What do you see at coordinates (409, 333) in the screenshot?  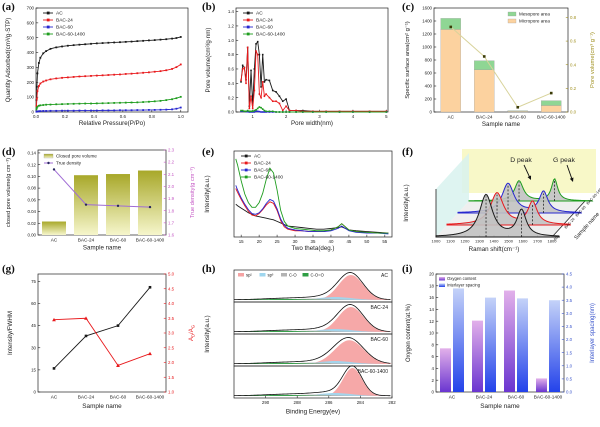 I see `svg-text: Oxygen content(at.%)` at bounding box center [409, 333].